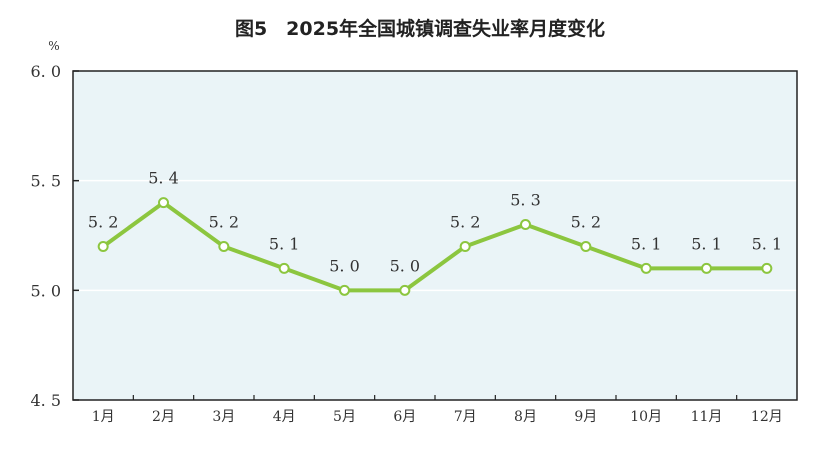 The width and height of the screenshot is (840, 462). What do you see at coordinates (525, 200) in the screenshot?
I see `data-label: 5. 3` at bounding box center [525, 200].